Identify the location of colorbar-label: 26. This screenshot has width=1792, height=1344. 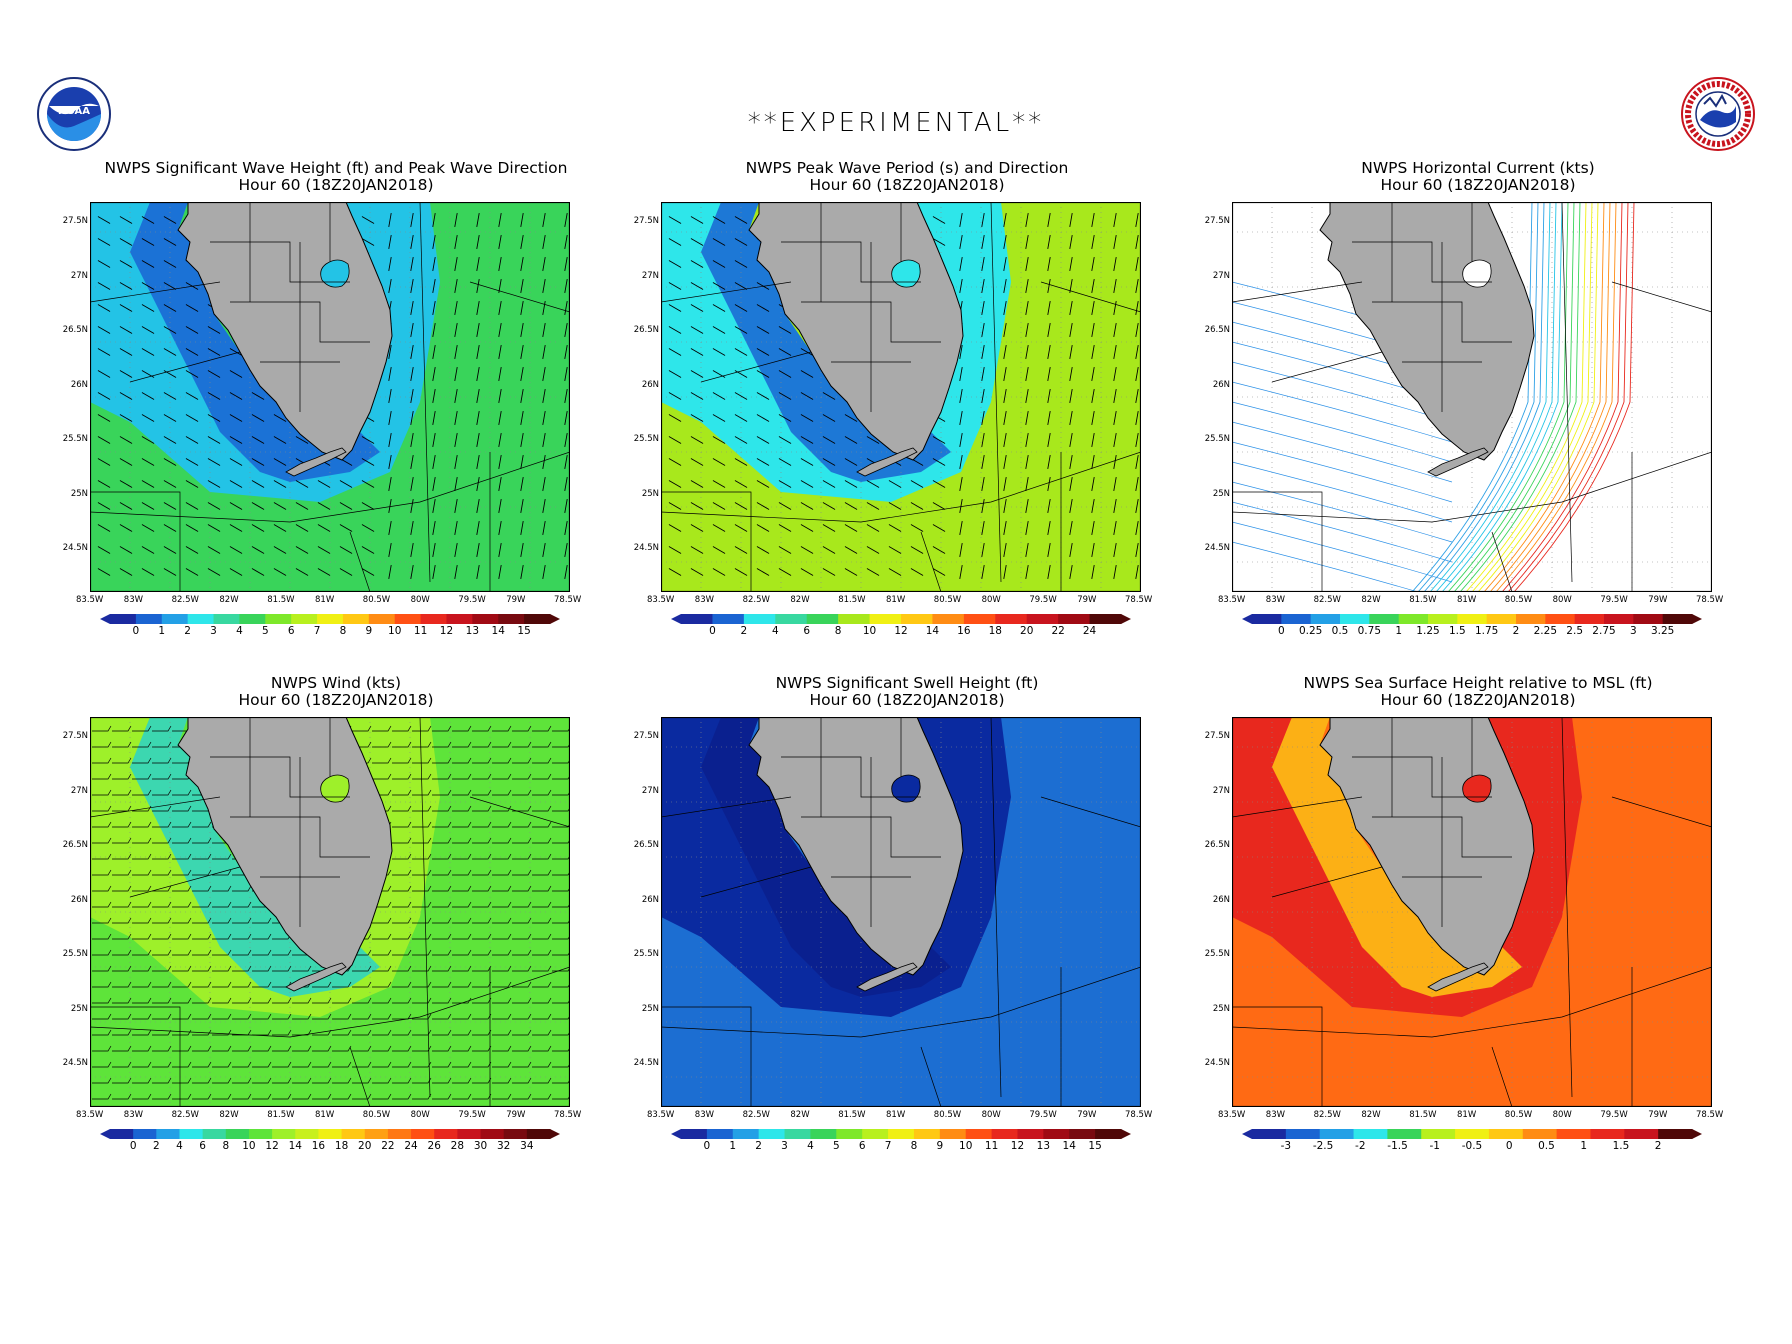
(434, 1146).